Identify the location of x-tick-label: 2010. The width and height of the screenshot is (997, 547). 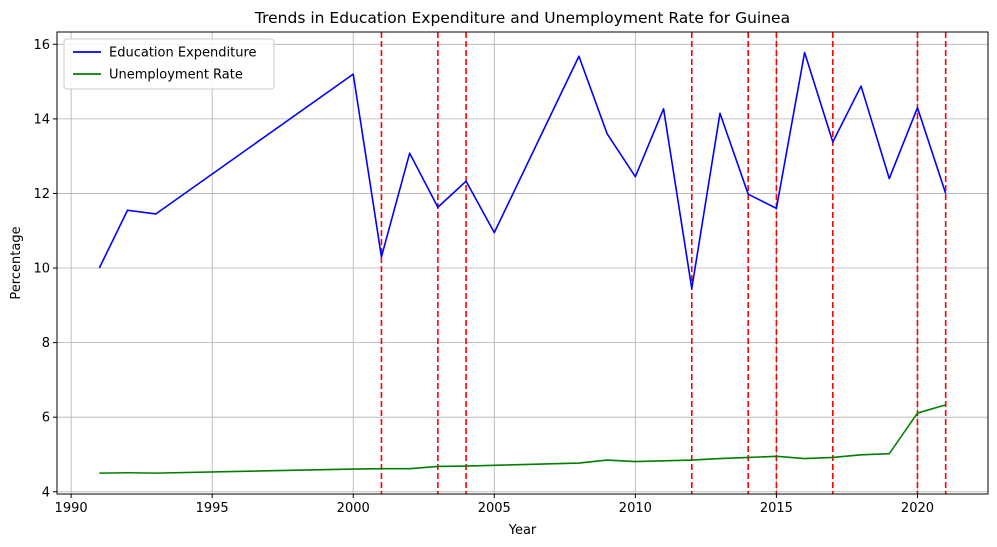
(635, 508).